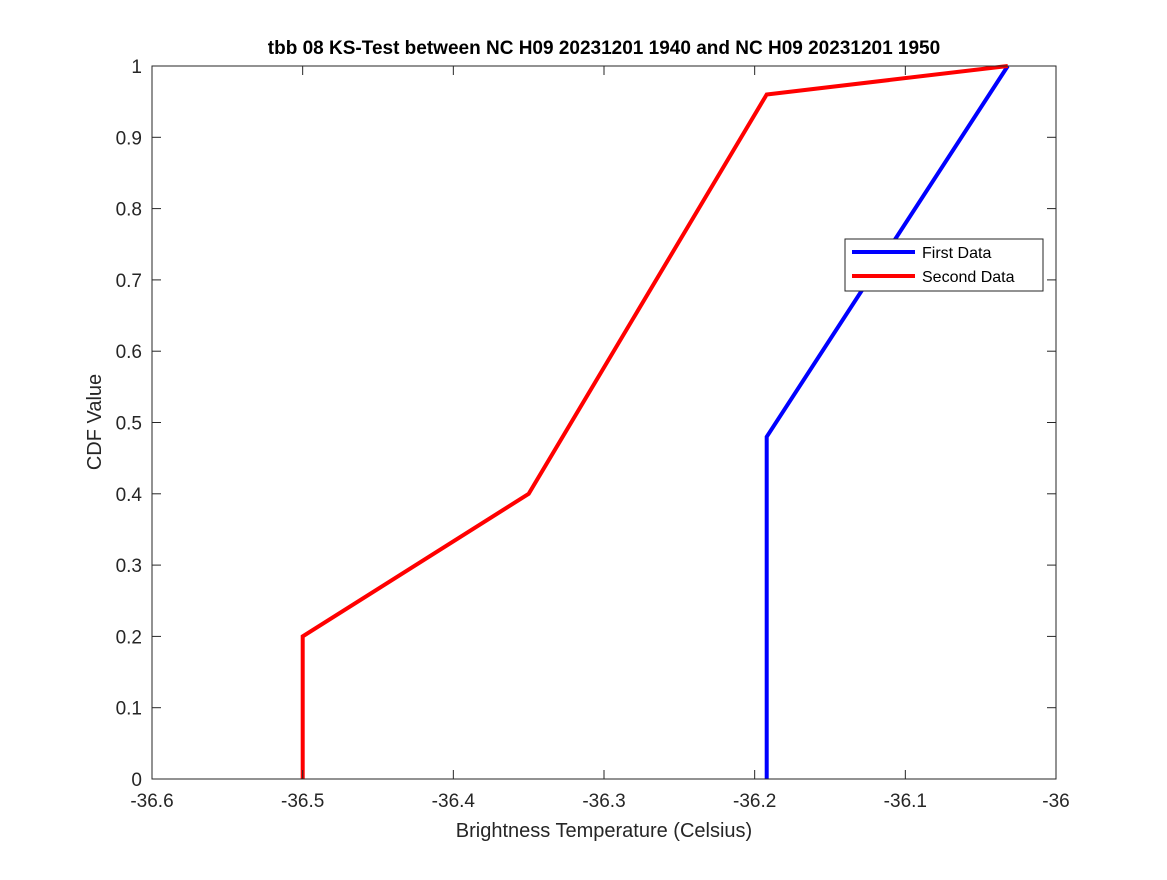 The width and height of the screenshot is (1167, 880). Describe the element at coordinates (129, 352) in the screenshot. I see `y-tick-label: 0.6` at that location.